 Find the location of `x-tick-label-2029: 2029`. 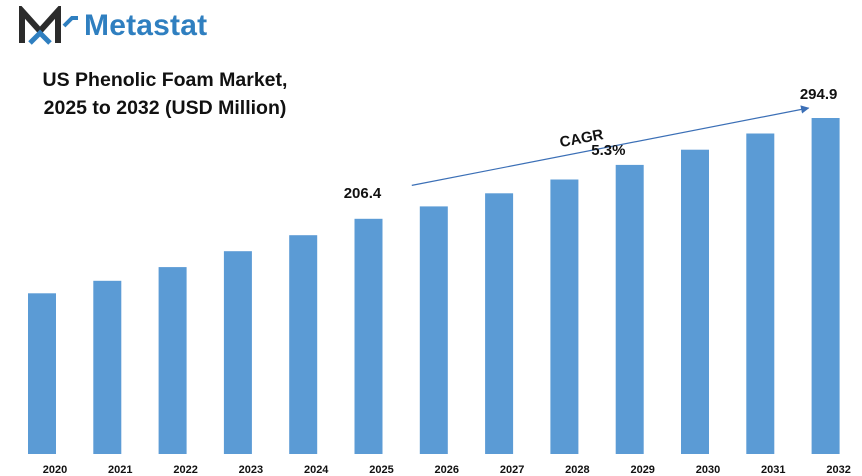

x-tick-label-2029: 2029 is located at coordinates (642, 470).